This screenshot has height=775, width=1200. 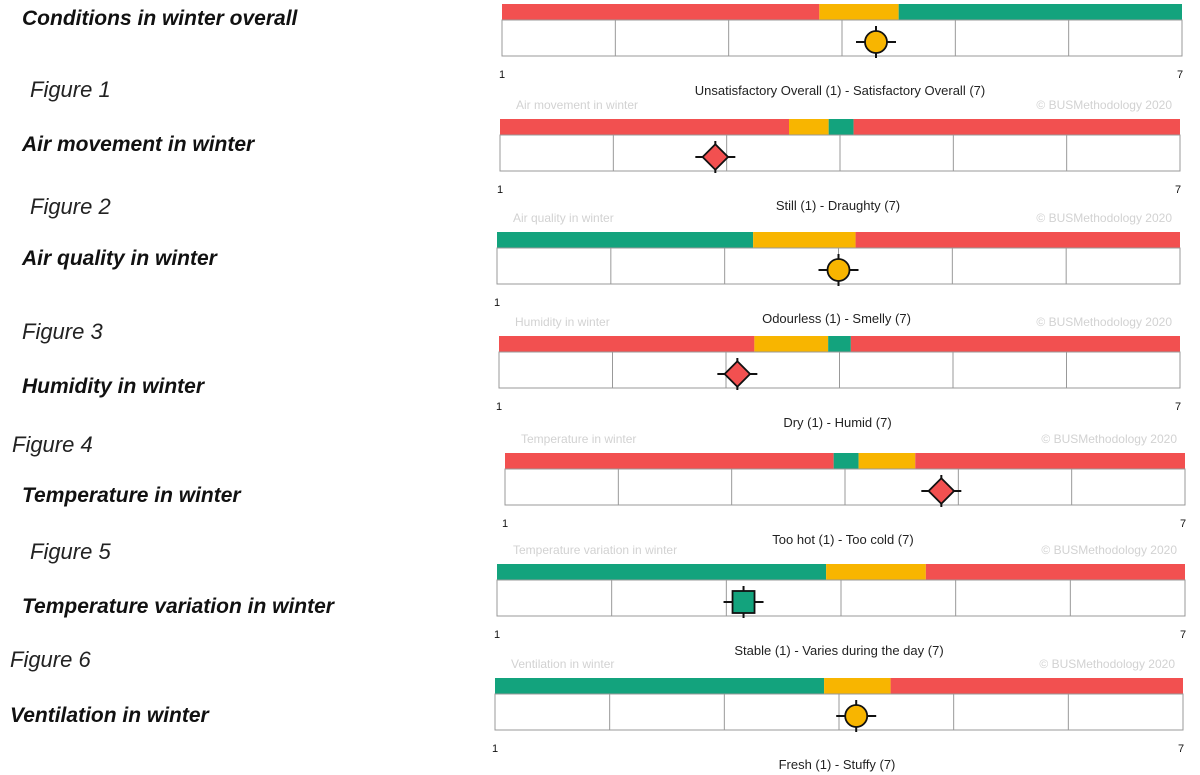 I want to click on chart-header-label: Temperature variation in winter, so click(x=595, y=550).